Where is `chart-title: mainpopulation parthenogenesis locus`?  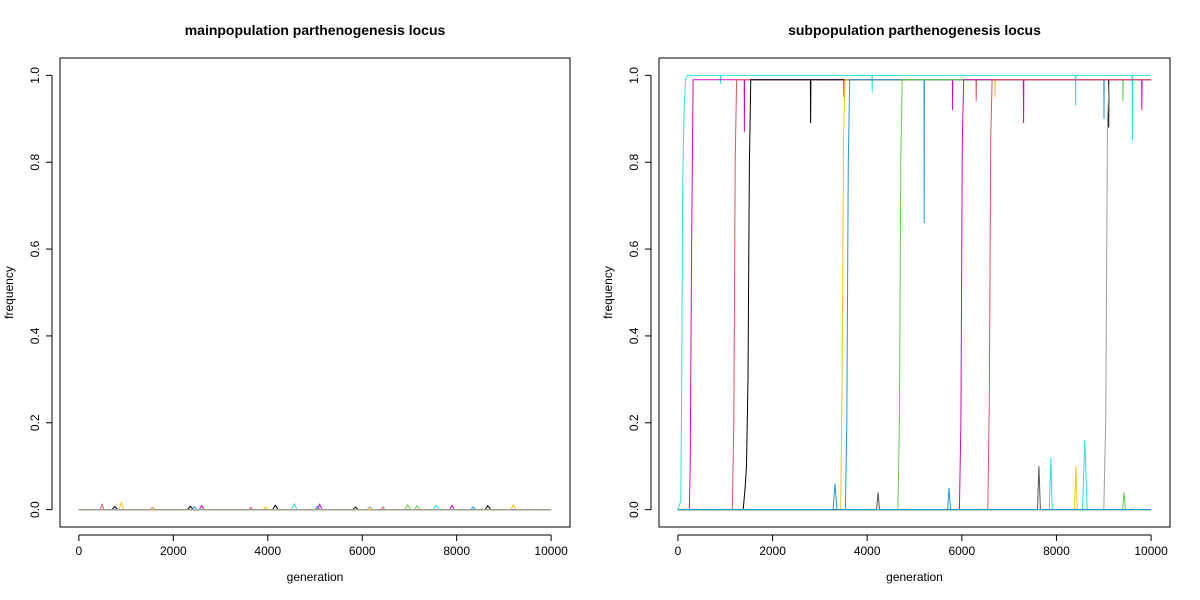
chart-title: mainpopulation parthenogenesis locus is located at coordinates (315, 30).